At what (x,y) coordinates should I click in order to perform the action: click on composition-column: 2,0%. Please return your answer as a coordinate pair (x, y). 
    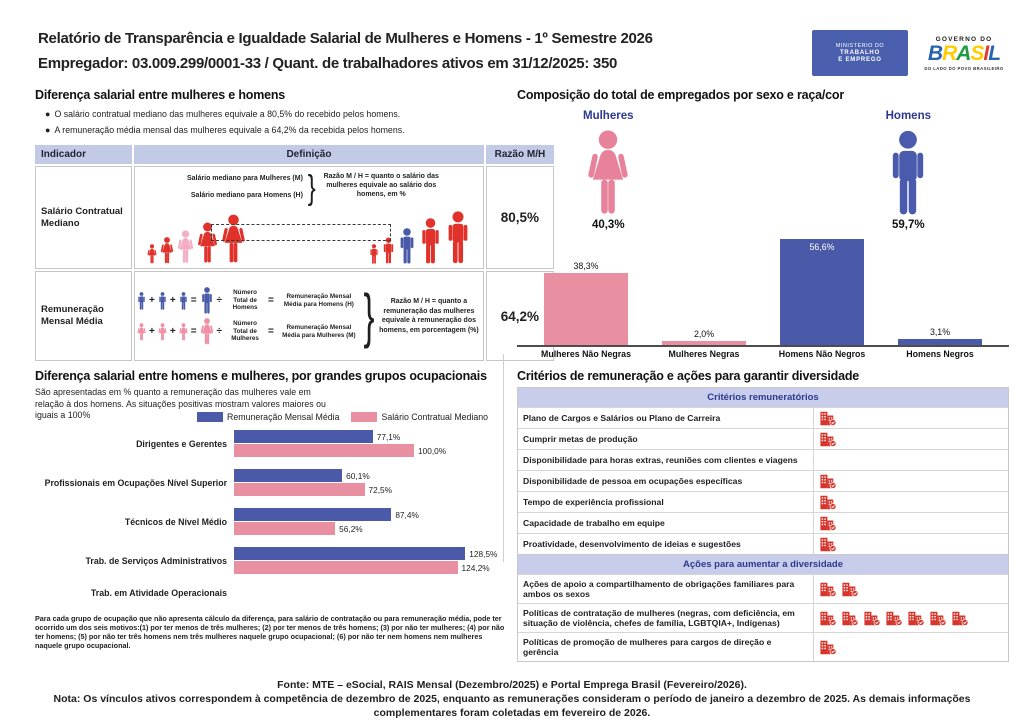
    Looking at the image, I should click on (704, 337).